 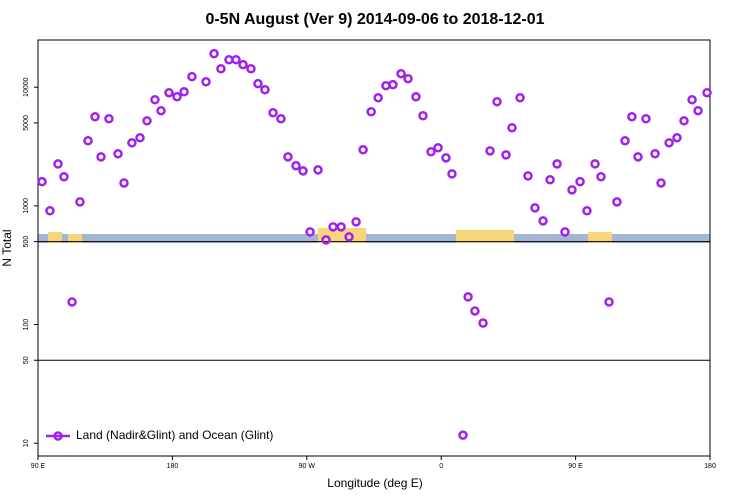 What do you see at coordinates (7, 247) in the screenshot?
I see `y-axis-label: N Total` at bounding box center [7, 247].